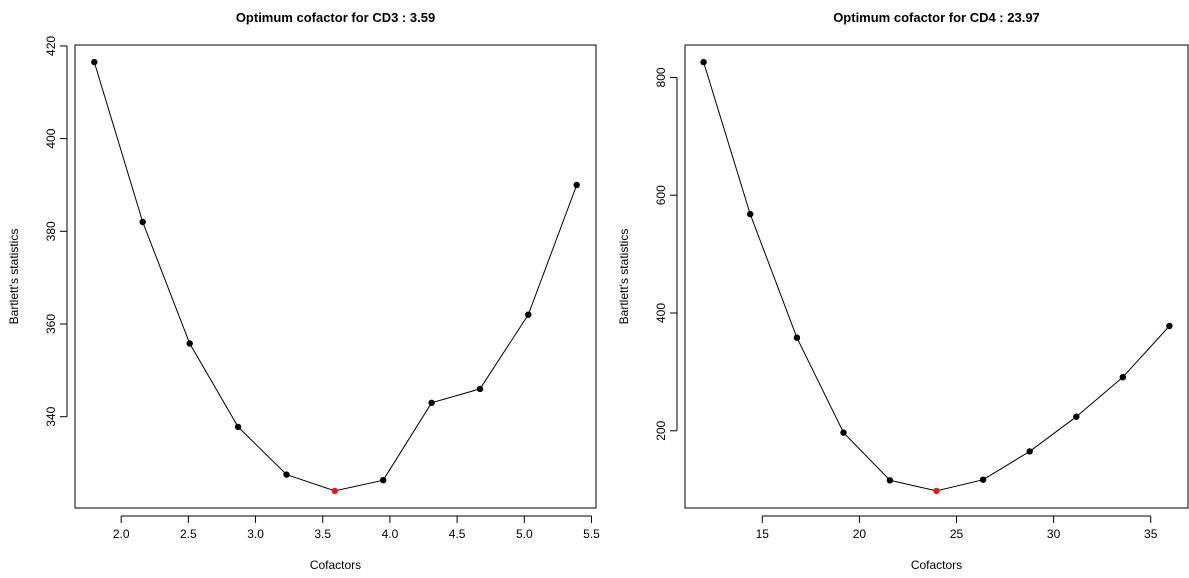 The width and height of the screenshot is (1189, 578). What do you see at coordinates (51, 138) in the screenshot?
I see `chart-1-y-tick-label: 400` at bounding box center [51, 138].